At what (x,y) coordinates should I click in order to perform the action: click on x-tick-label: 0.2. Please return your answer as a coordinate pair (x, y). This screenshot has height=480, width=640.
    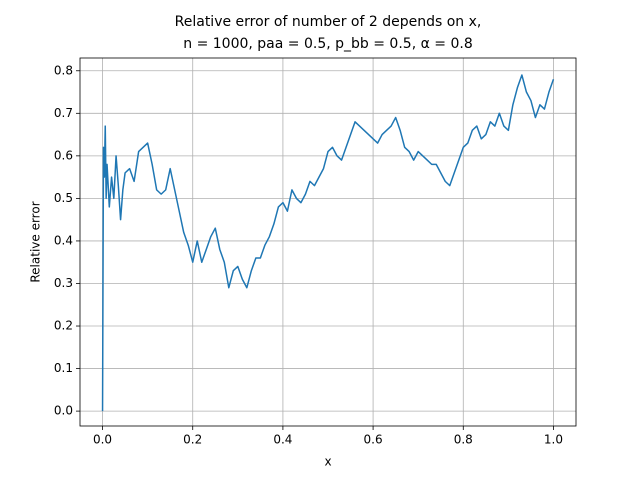
    Looking at the image, I should click on (192, 440).